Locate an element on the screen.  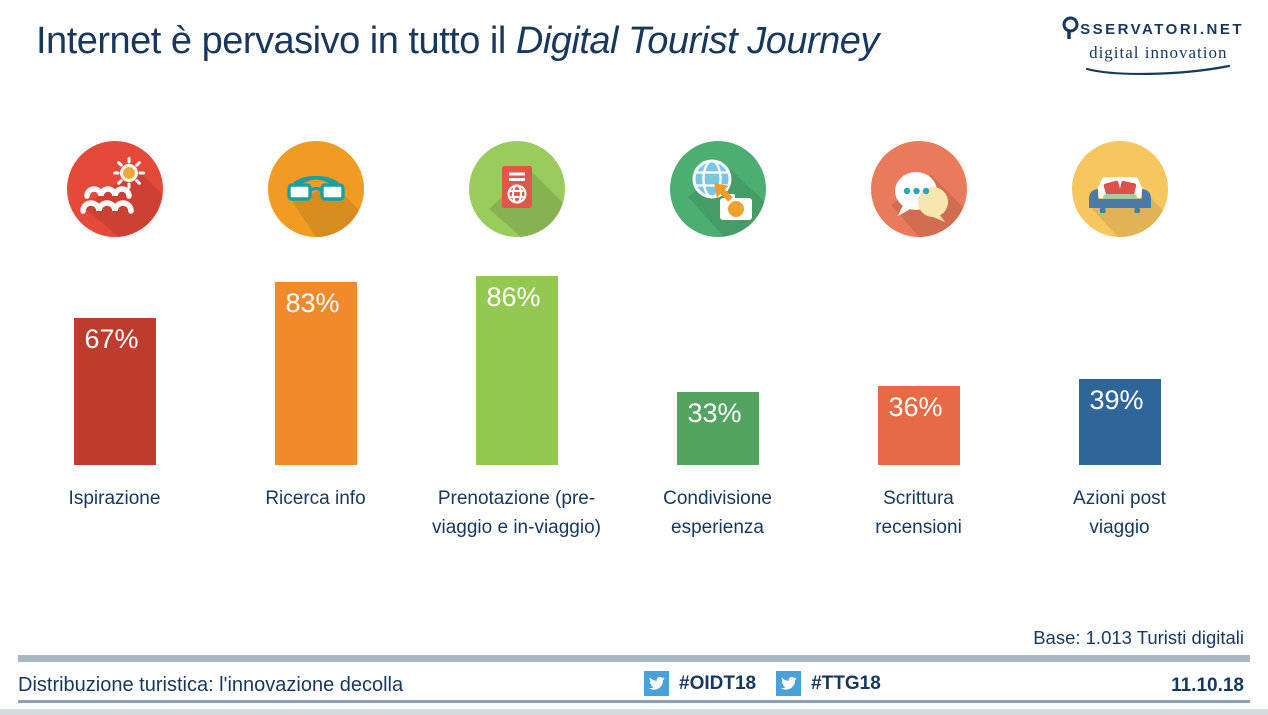
category-label: Ispirazione is located at coordinates (114, 498).